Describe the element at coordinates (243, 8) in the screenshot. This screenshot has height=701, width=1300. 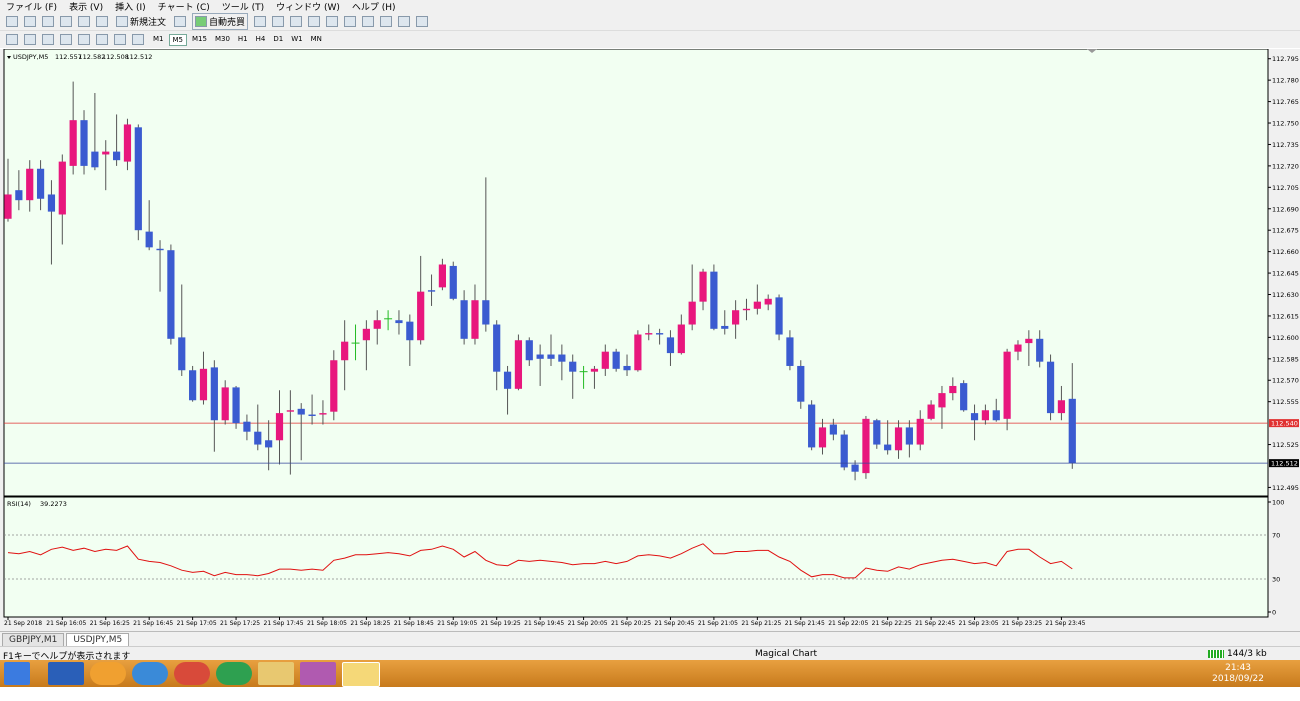
I see `menu-item: ツール (T)` at that location.